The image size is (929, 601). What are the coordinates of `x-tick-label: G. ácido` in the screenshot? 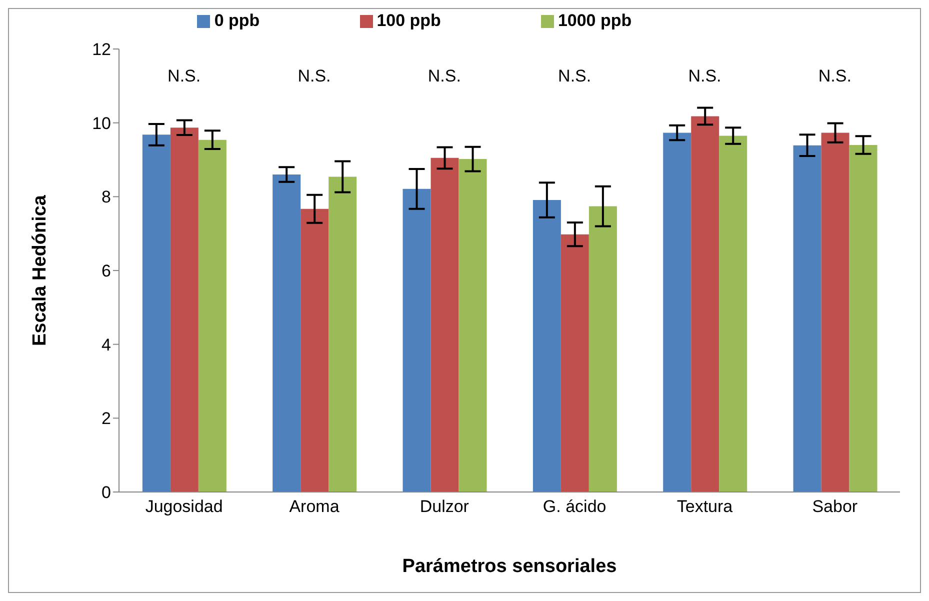 It's located at (574, 506).